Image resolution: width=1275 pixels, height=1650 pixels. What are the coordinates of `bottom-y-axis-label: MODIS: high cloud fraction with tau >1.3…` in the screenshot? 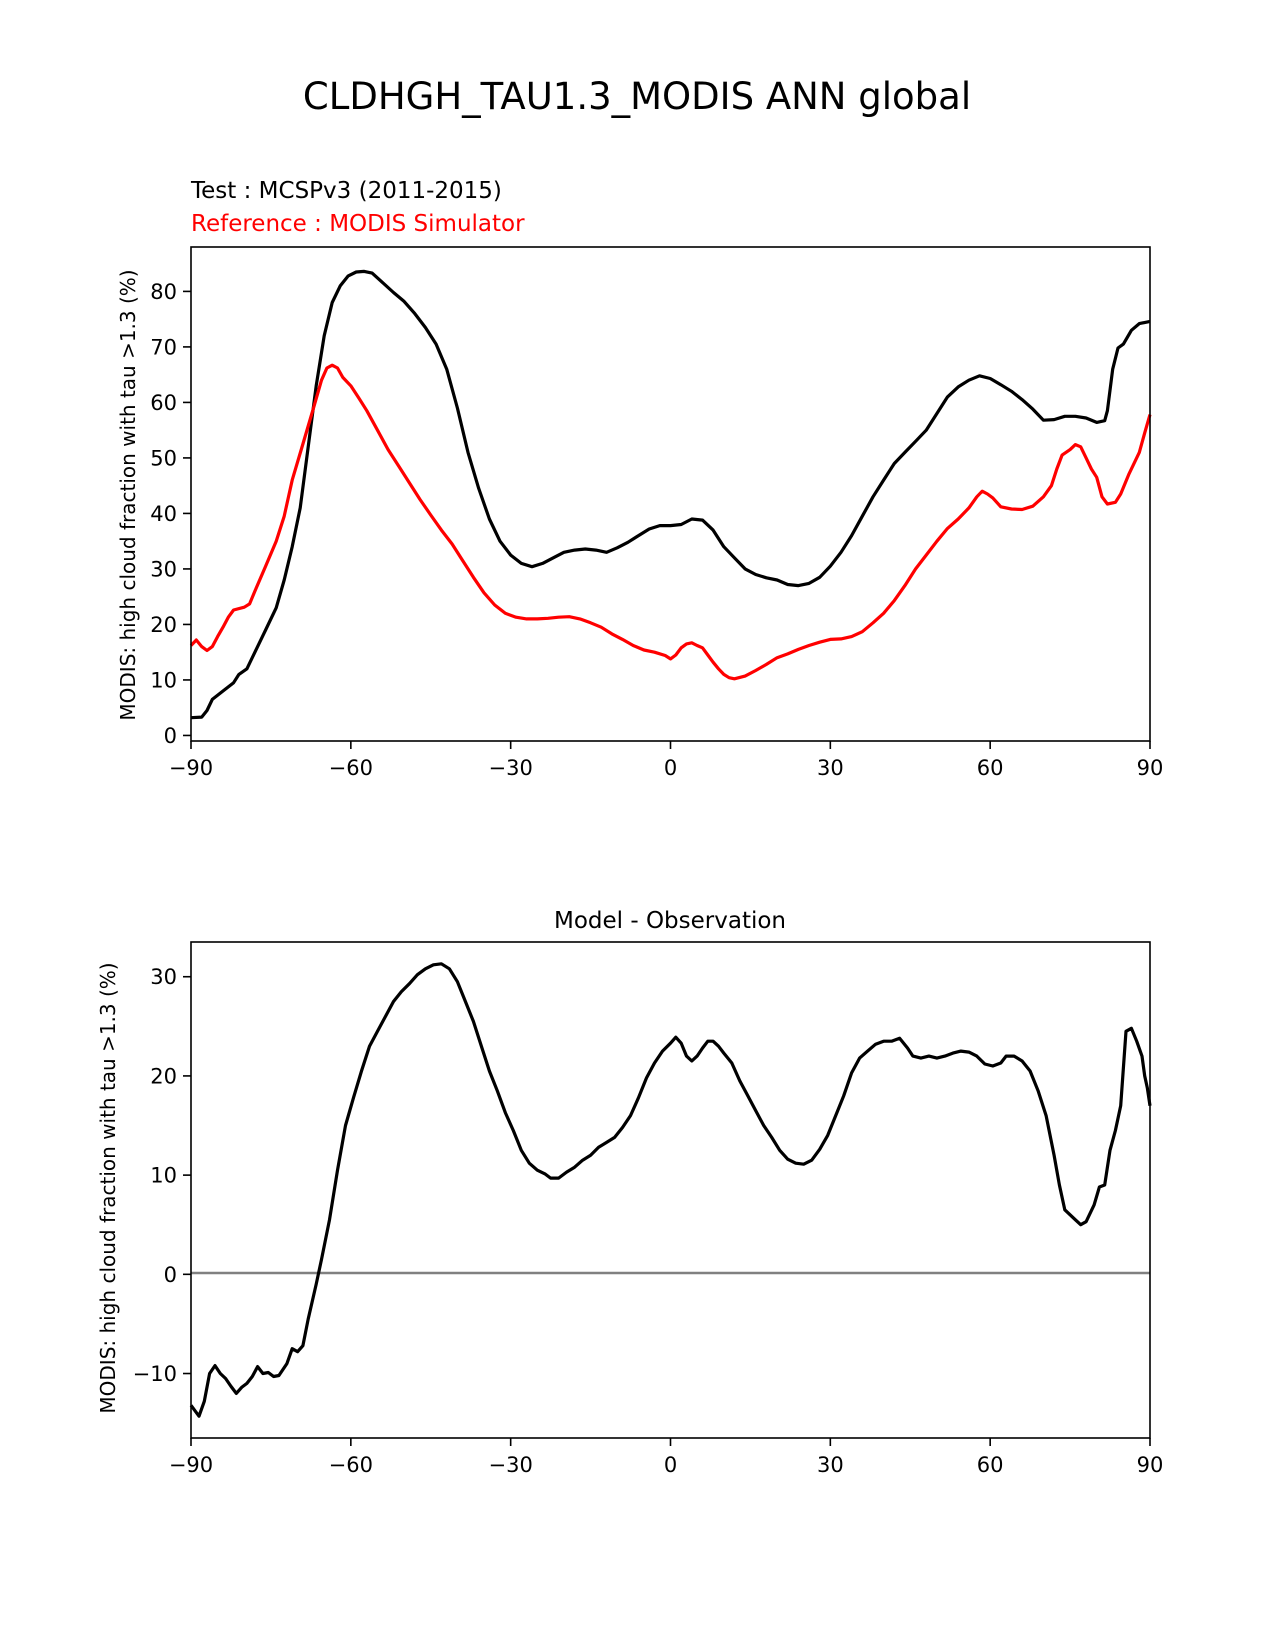 It's located at (108, 1187).